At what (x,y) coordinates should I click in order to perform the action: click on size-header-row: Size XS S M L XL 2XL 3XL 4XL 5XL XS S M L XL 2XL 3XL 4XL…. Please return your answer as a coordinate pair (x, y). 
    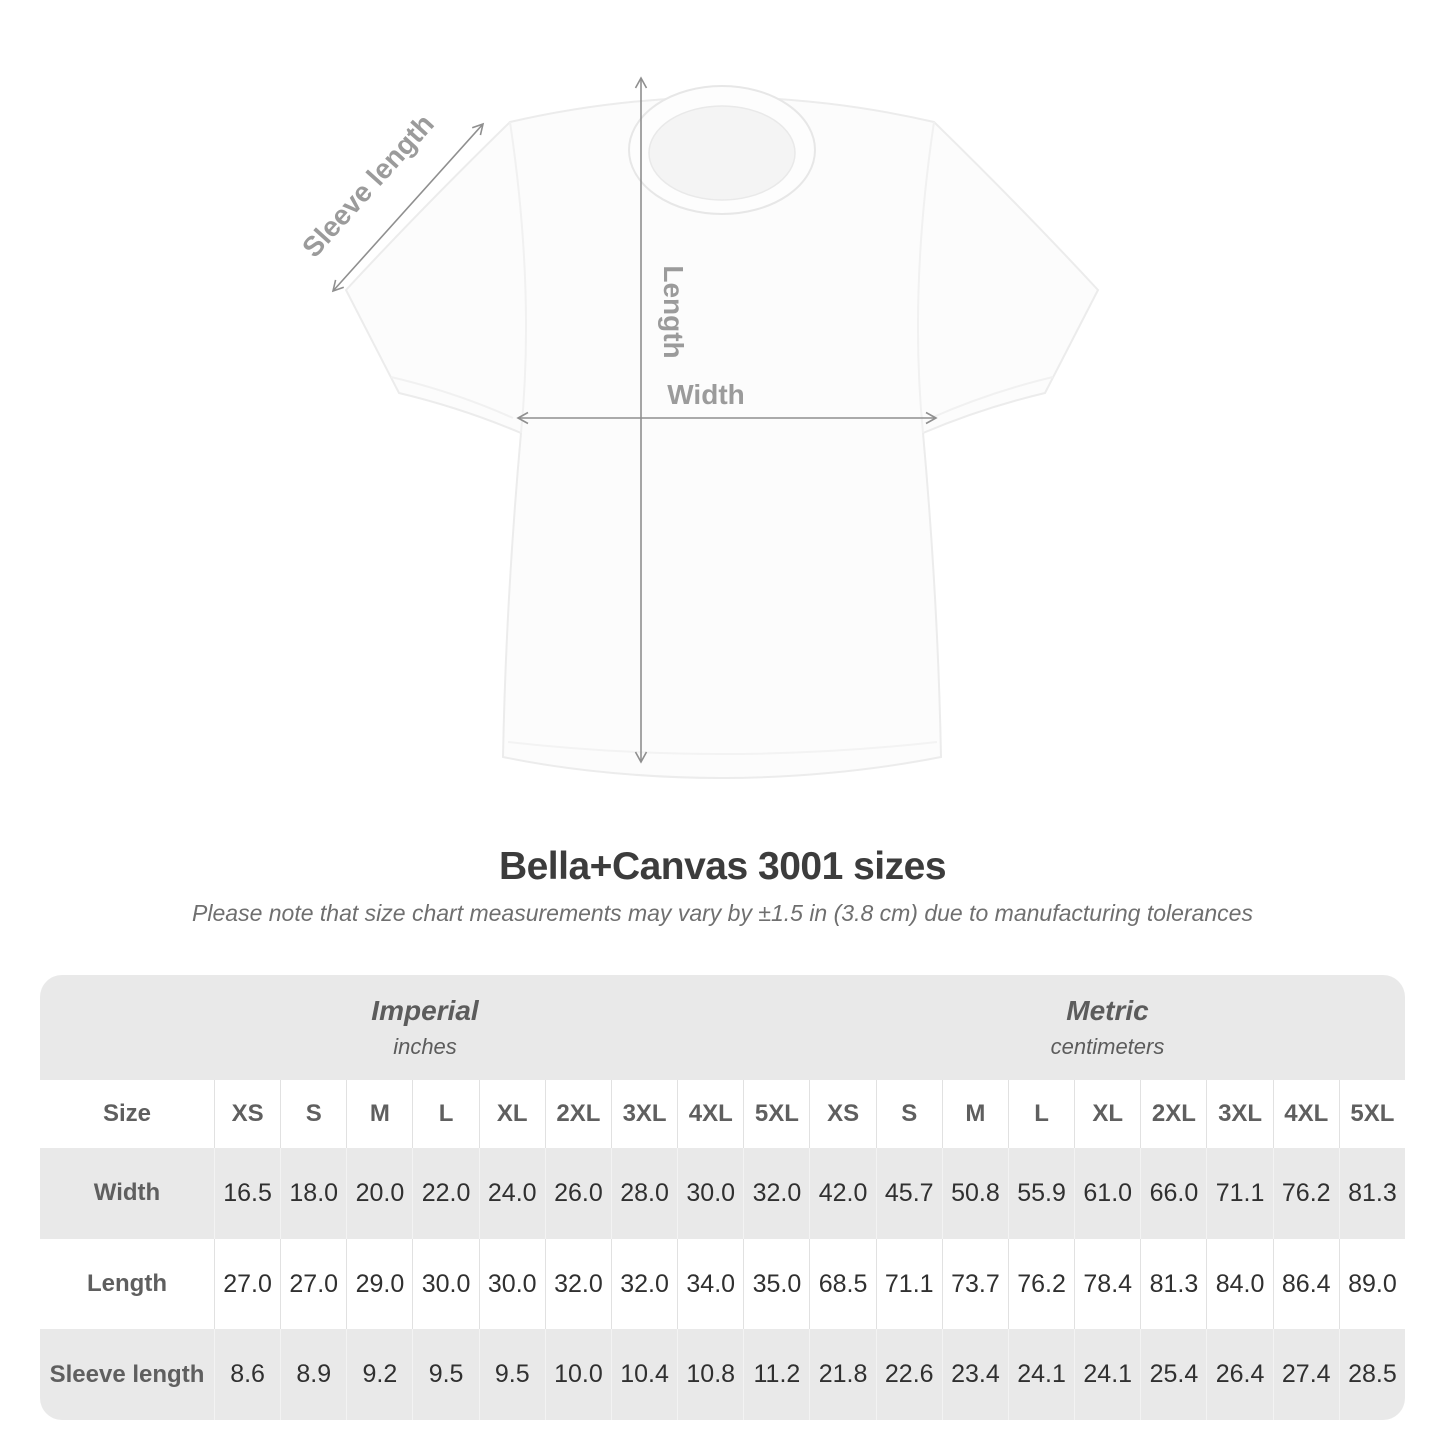
    Looking at the image, I should click on (722, 1114).